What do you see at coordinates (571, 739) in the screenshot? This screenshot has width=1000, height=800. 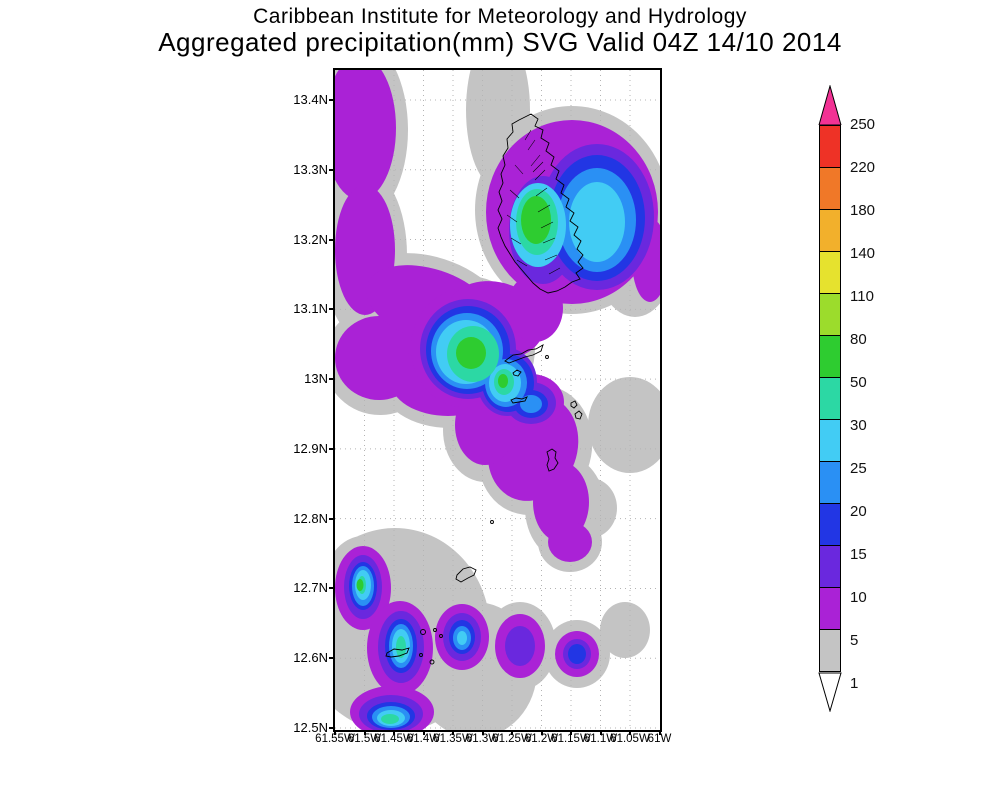 I see `x-axis-label: 61.15W` at bounding box center [571, 739].